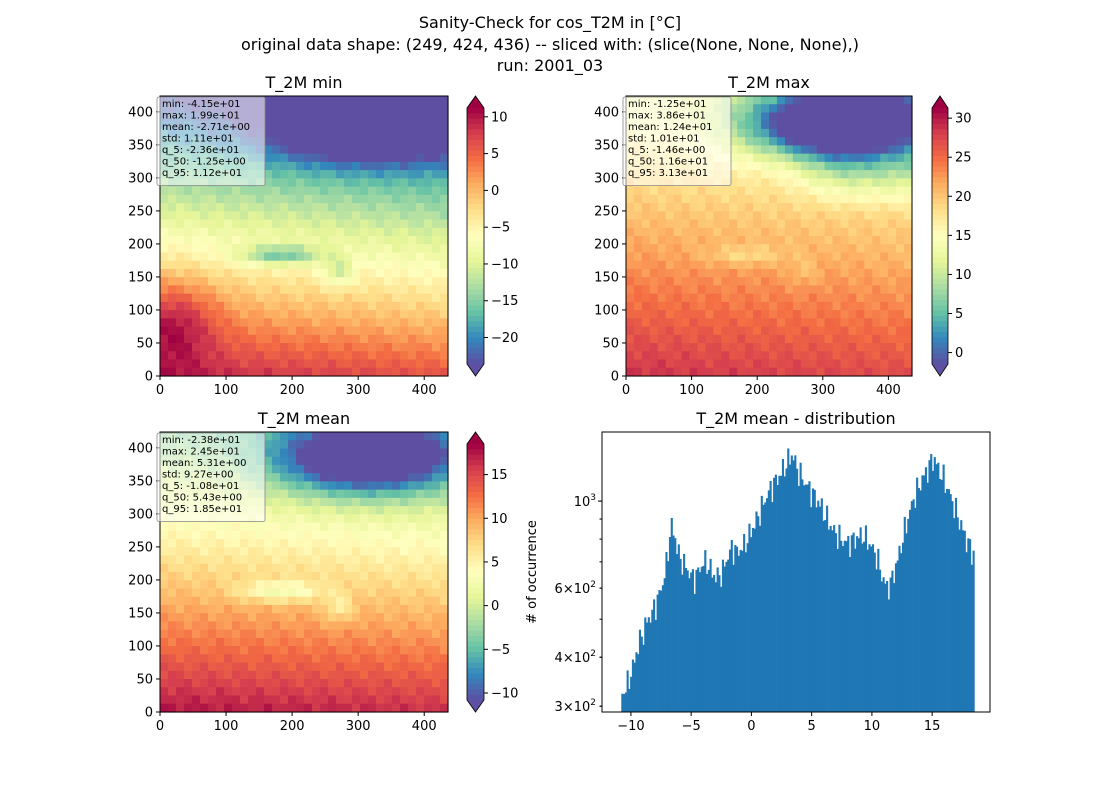 The height and width of the screenshot is (800, 1100). What do you see at coordinates (140, 277) in the screenshot?
I see `y-tick-label: 150` at bounding box center [140, 277].